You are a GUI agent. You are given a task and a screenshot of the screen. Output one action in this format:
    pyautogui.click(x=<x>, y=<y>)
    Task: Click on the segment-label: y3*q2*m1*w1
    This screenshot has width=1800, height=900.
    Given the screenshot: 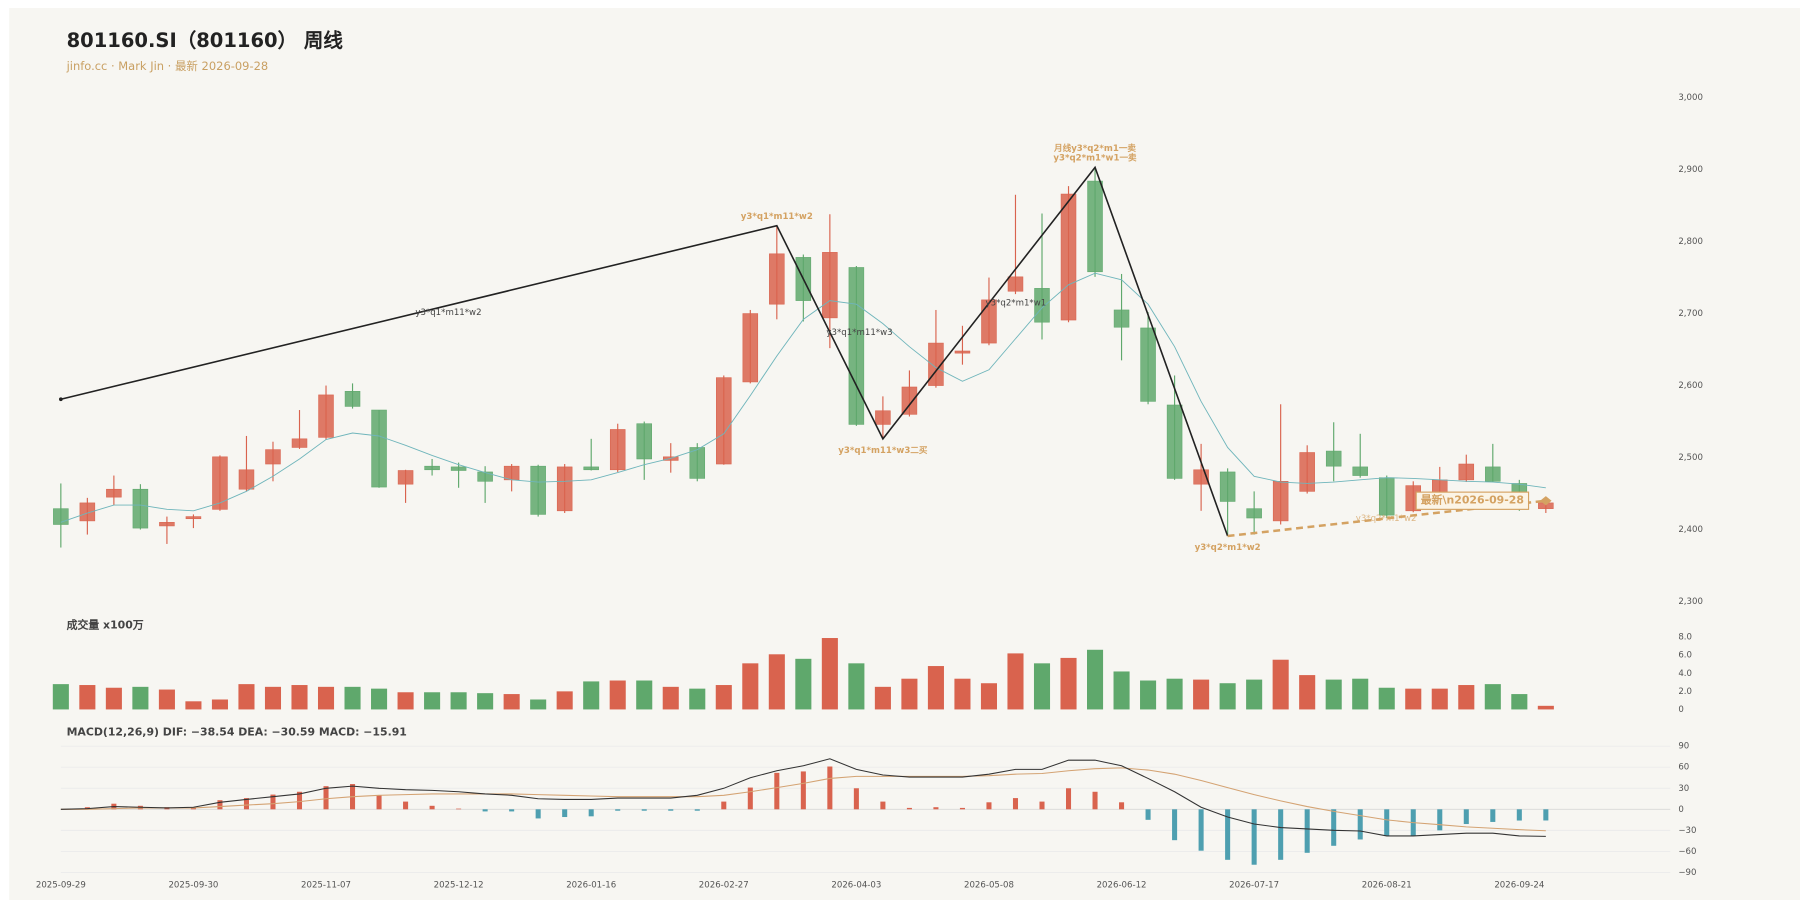 What is the action you would take?
    pyautogui.click(x=1016, y=304)
    